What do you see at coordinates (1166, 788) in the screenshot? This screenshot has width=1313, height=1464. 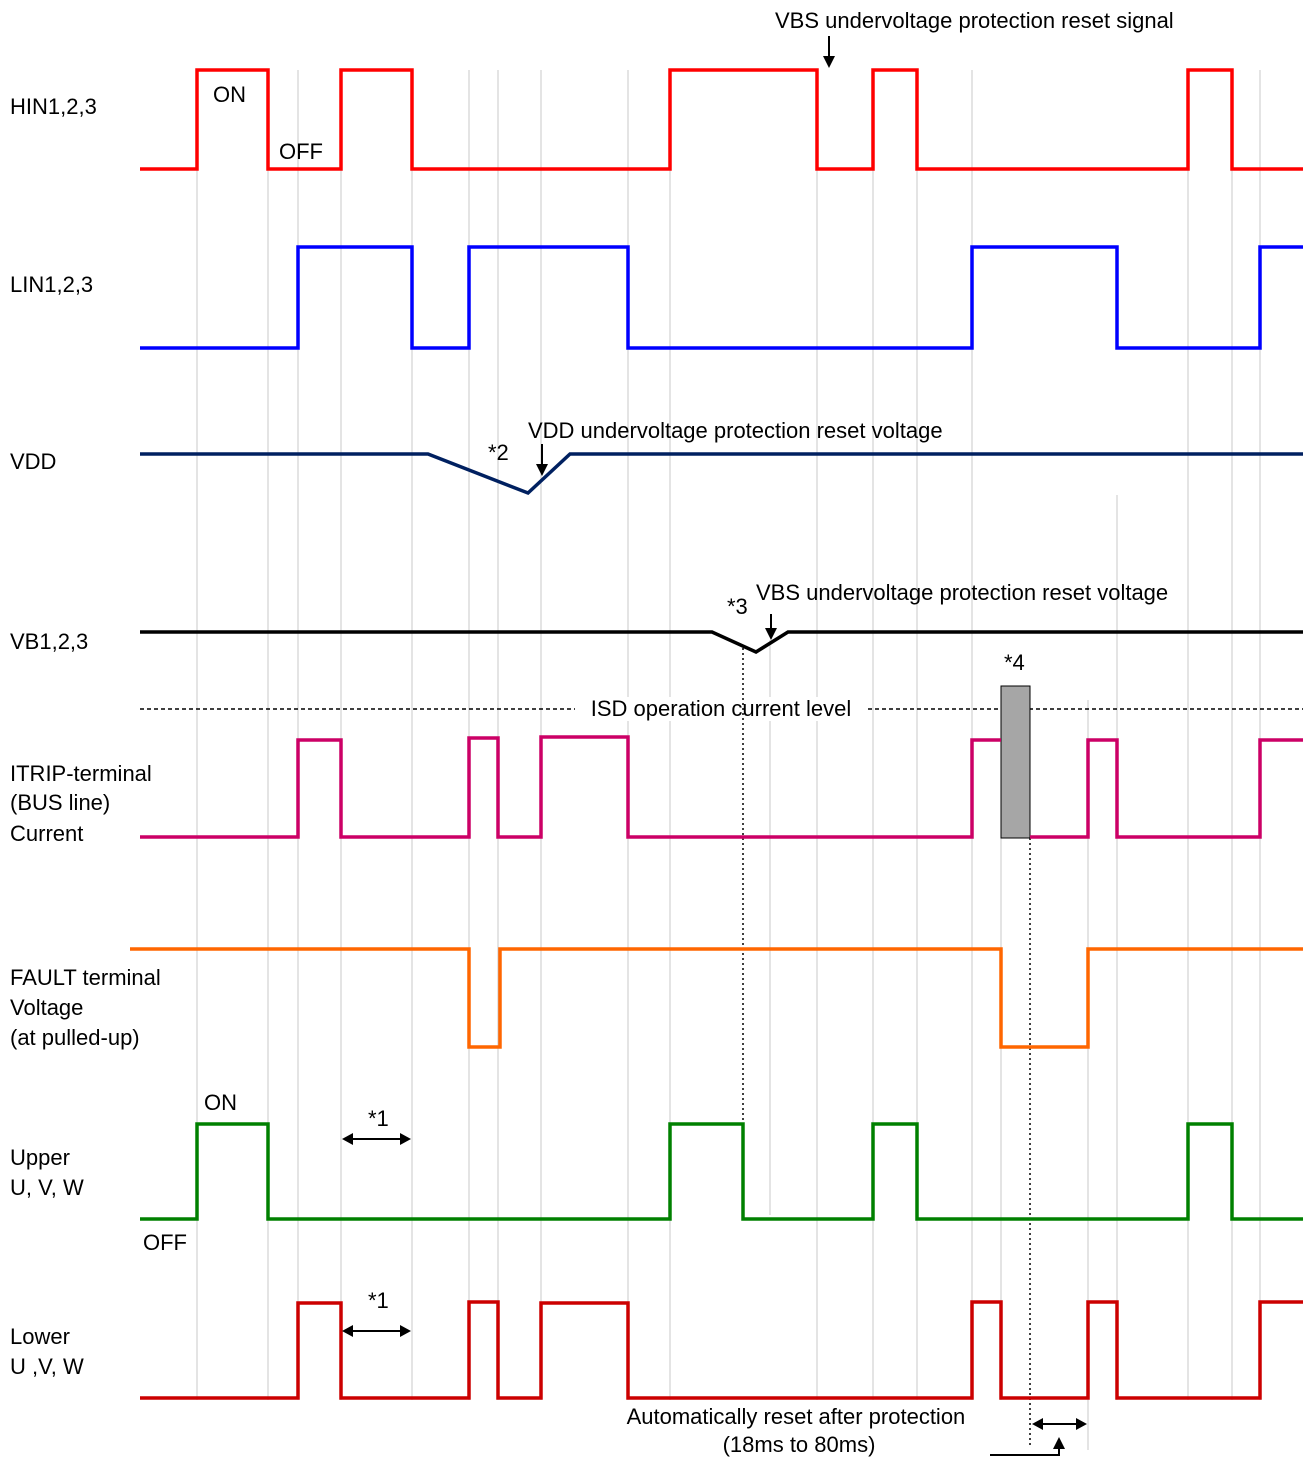 I see `itrip-waveform-tail` at bounding box center [1166, 788].